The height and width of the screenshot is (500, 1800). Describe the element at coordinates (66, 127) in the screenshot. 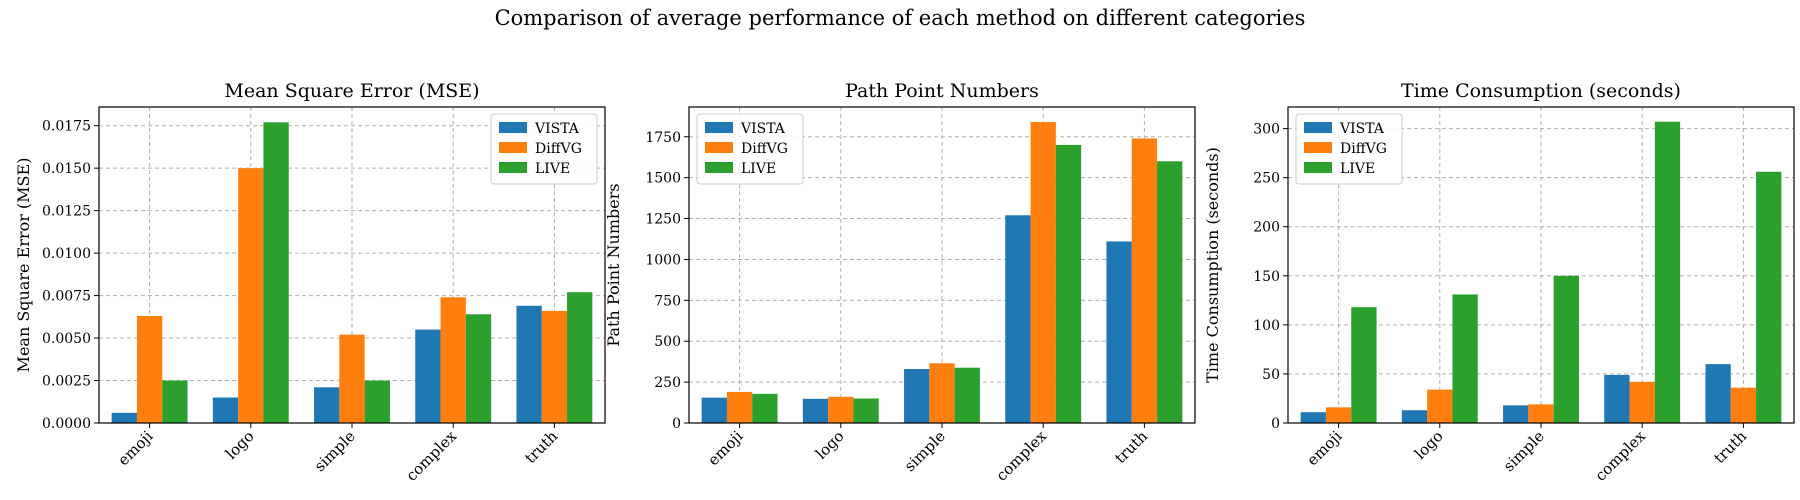

I see `y-tick-label: 0.0175` at that location.